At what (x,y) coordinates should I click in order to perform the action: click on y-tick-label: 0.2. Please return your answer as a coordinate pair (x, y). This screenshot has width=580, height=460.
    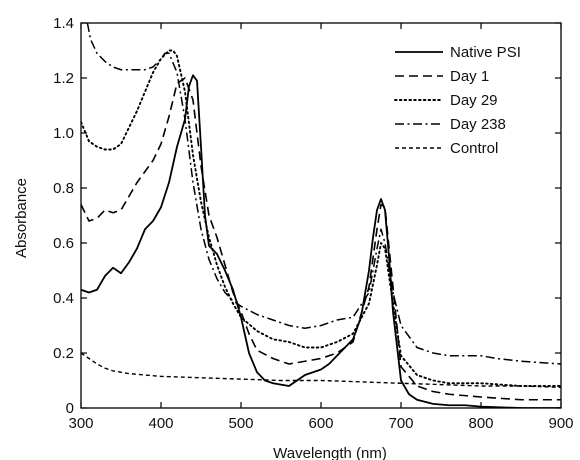
    Looking at the image, I should click on (63, 353).